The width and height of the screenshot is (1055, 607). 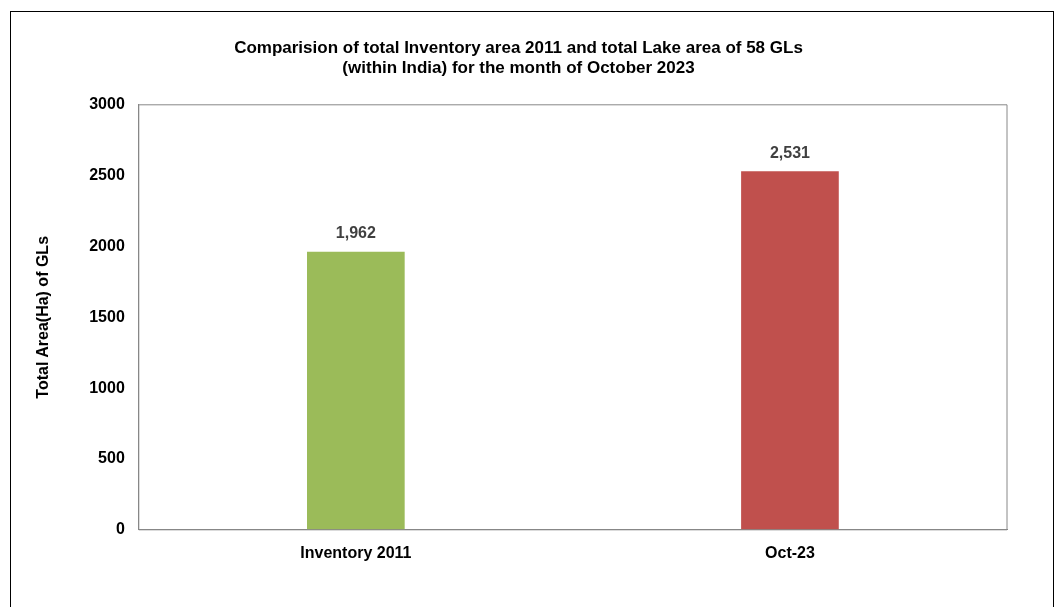 What do you see at coordinates (356, 552) in the screenshot?
I see `x-tick-label: Inventory 2011` at bounding box center [356, 552].